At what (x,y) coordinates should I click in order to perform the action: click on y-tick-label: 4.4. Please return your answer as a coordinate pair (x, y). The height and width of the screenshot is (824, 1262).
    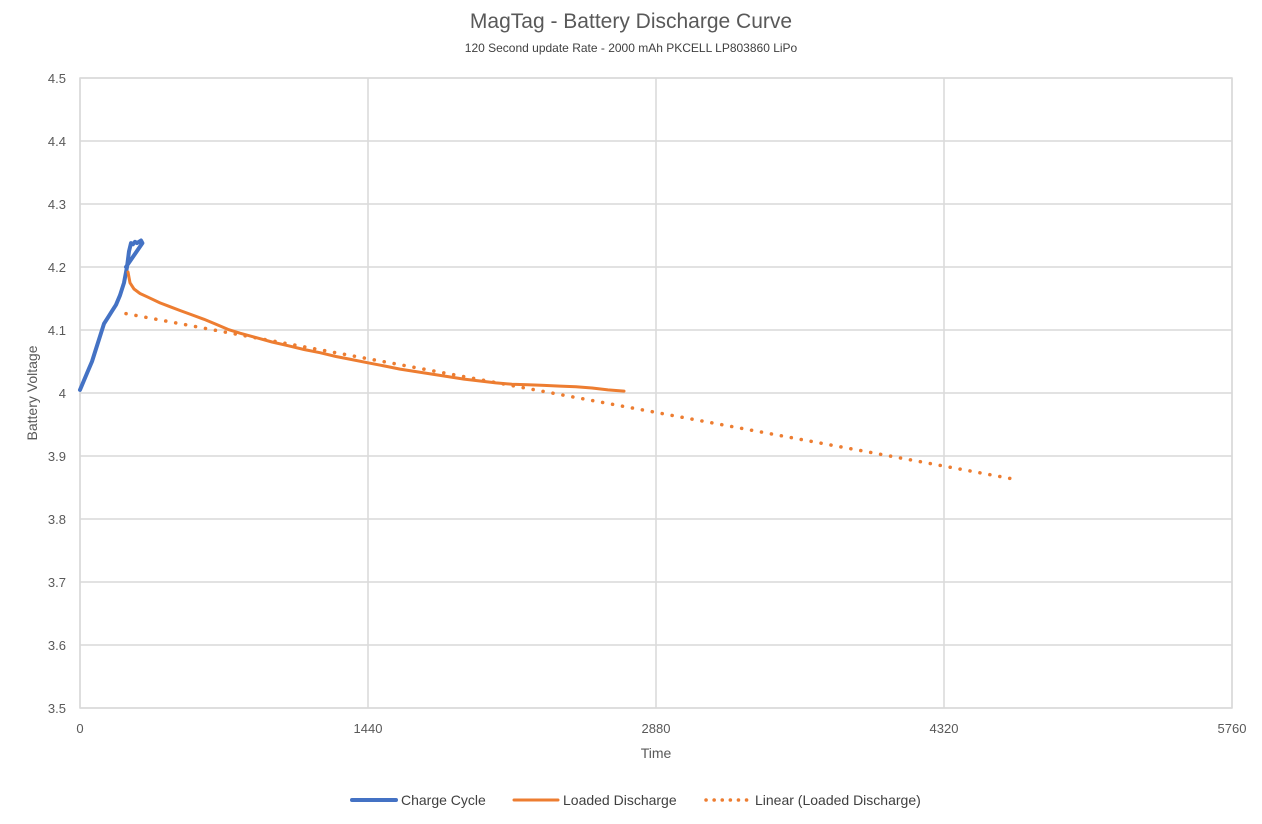
    Looking at the image, I should click on (57, 141).